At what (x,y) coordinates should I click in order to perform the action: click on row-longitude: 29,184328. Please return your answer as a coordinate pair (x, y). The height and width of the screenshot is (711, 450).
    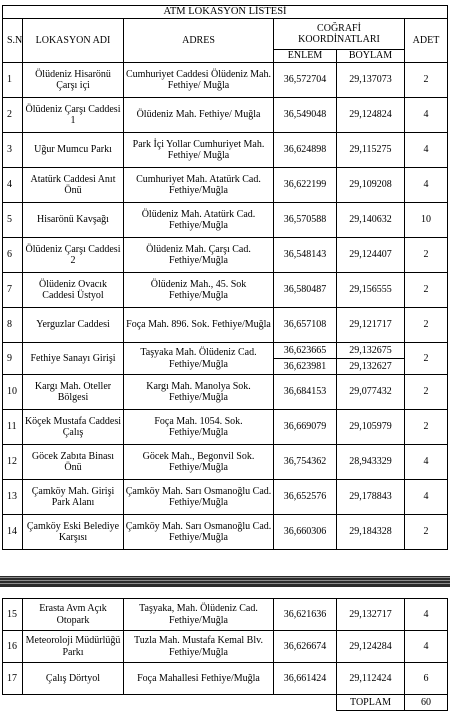
    Looking at the image, I should click on (370, 532).